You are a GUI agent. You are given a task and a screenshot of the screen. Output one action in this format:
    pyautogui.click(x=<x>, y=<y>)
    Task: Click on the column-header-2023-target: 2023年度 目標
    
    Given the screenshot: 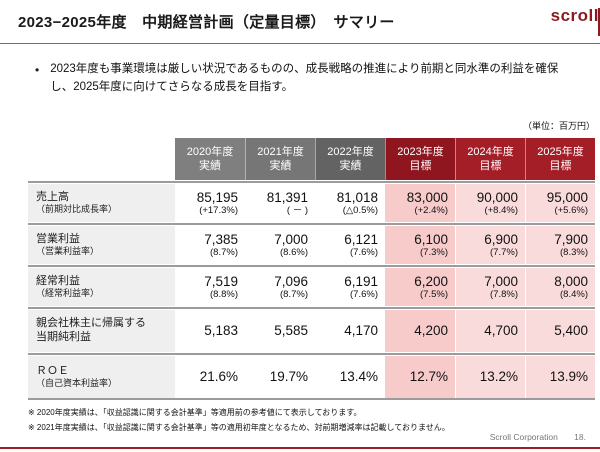 What is the action you would take?
    pyautogui.click(x=420, y=159)
    